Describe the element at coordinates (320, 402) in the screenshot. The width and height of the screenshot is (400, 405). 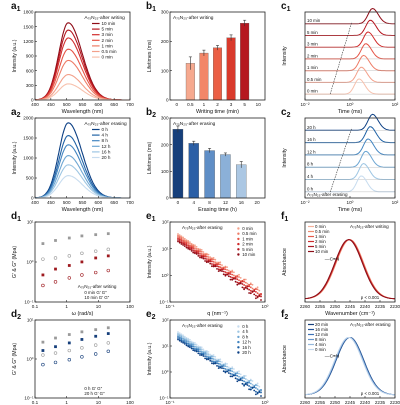
I see `x-tick-label: 2255` at that location.